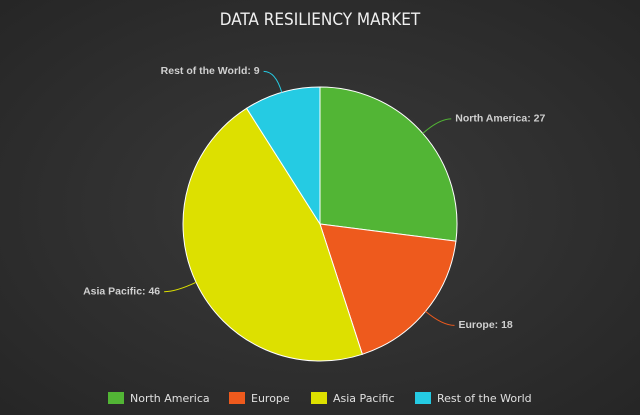  What do you see at coordinates (486, 325) in the screenshot?
I see `data-label: Europe: 18` at bounding box center [486, 325].